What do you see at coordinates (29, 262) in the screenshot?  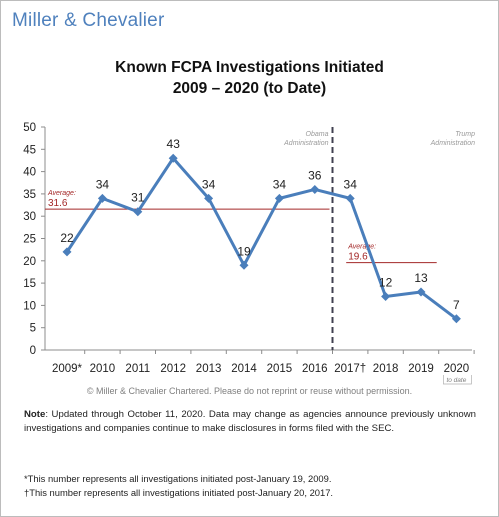 I see `y-tick-label: 20` at bounding box center [29, 262].